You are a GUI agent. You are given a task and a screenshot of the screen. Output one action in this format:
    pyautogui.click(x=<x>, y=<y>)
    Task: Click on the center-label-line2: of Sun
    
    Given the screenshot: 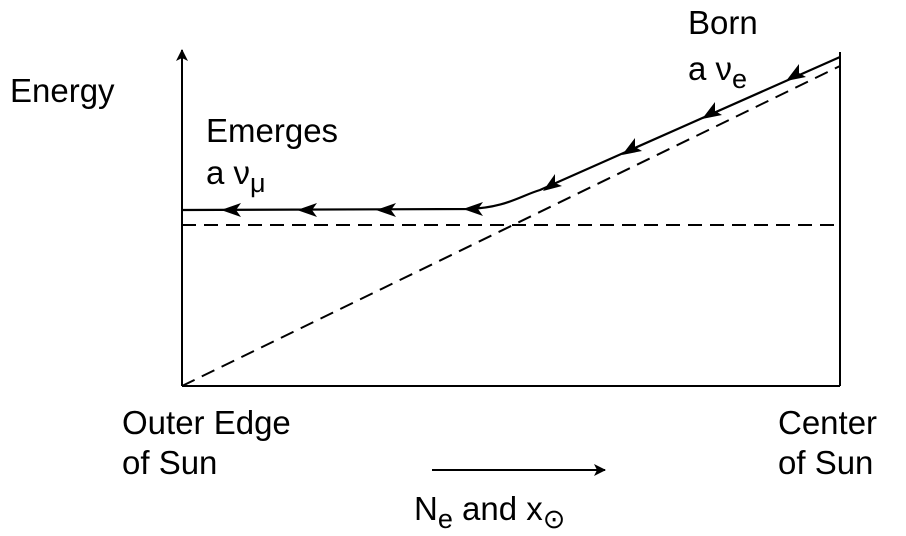 What is the action you would take?
    pyautogui.click(x=825, y=462)
    